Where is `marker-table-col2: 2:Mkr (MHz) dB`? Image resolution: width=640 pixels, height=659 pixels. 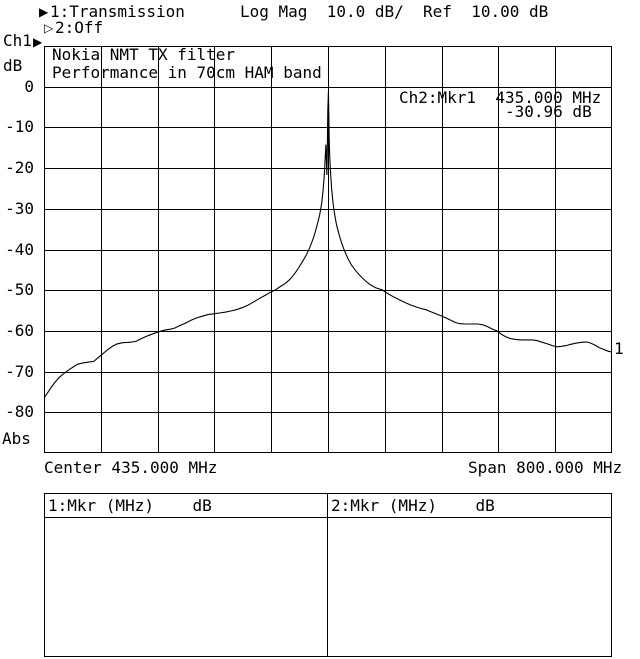
marker-table-col2: 2:Mkr (MHz) dB is located at coordinates (469, 575).